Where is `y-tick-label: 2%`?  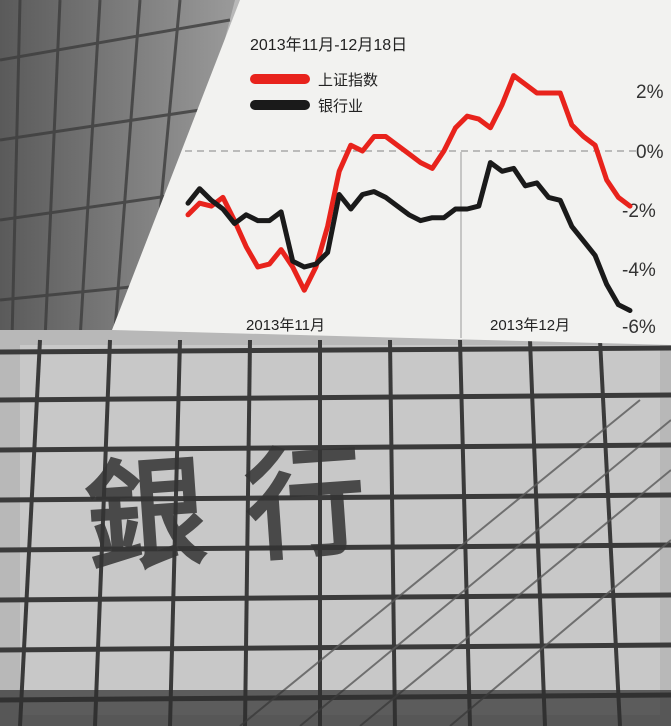
y-tick-label: 2% is located at coordinates (650, 92).